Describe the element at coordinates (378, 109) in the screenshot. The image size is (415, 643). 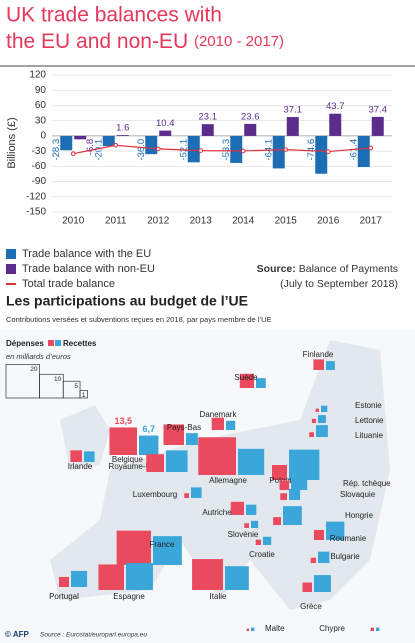
I see `value-label: 37.4` at that location.